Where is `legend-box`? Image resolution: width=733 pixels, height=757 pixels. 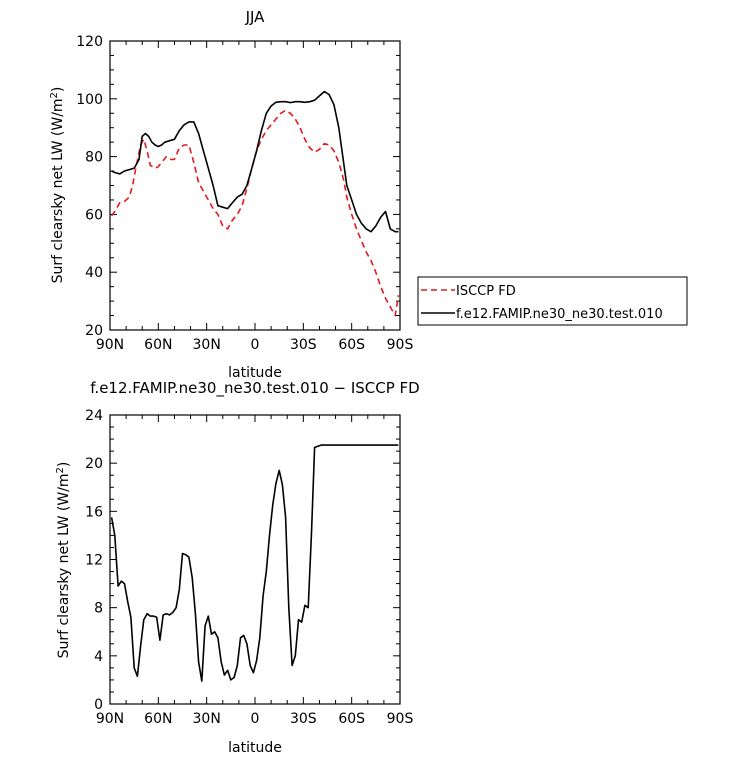 legend-box is located at coordinates (552, 301).